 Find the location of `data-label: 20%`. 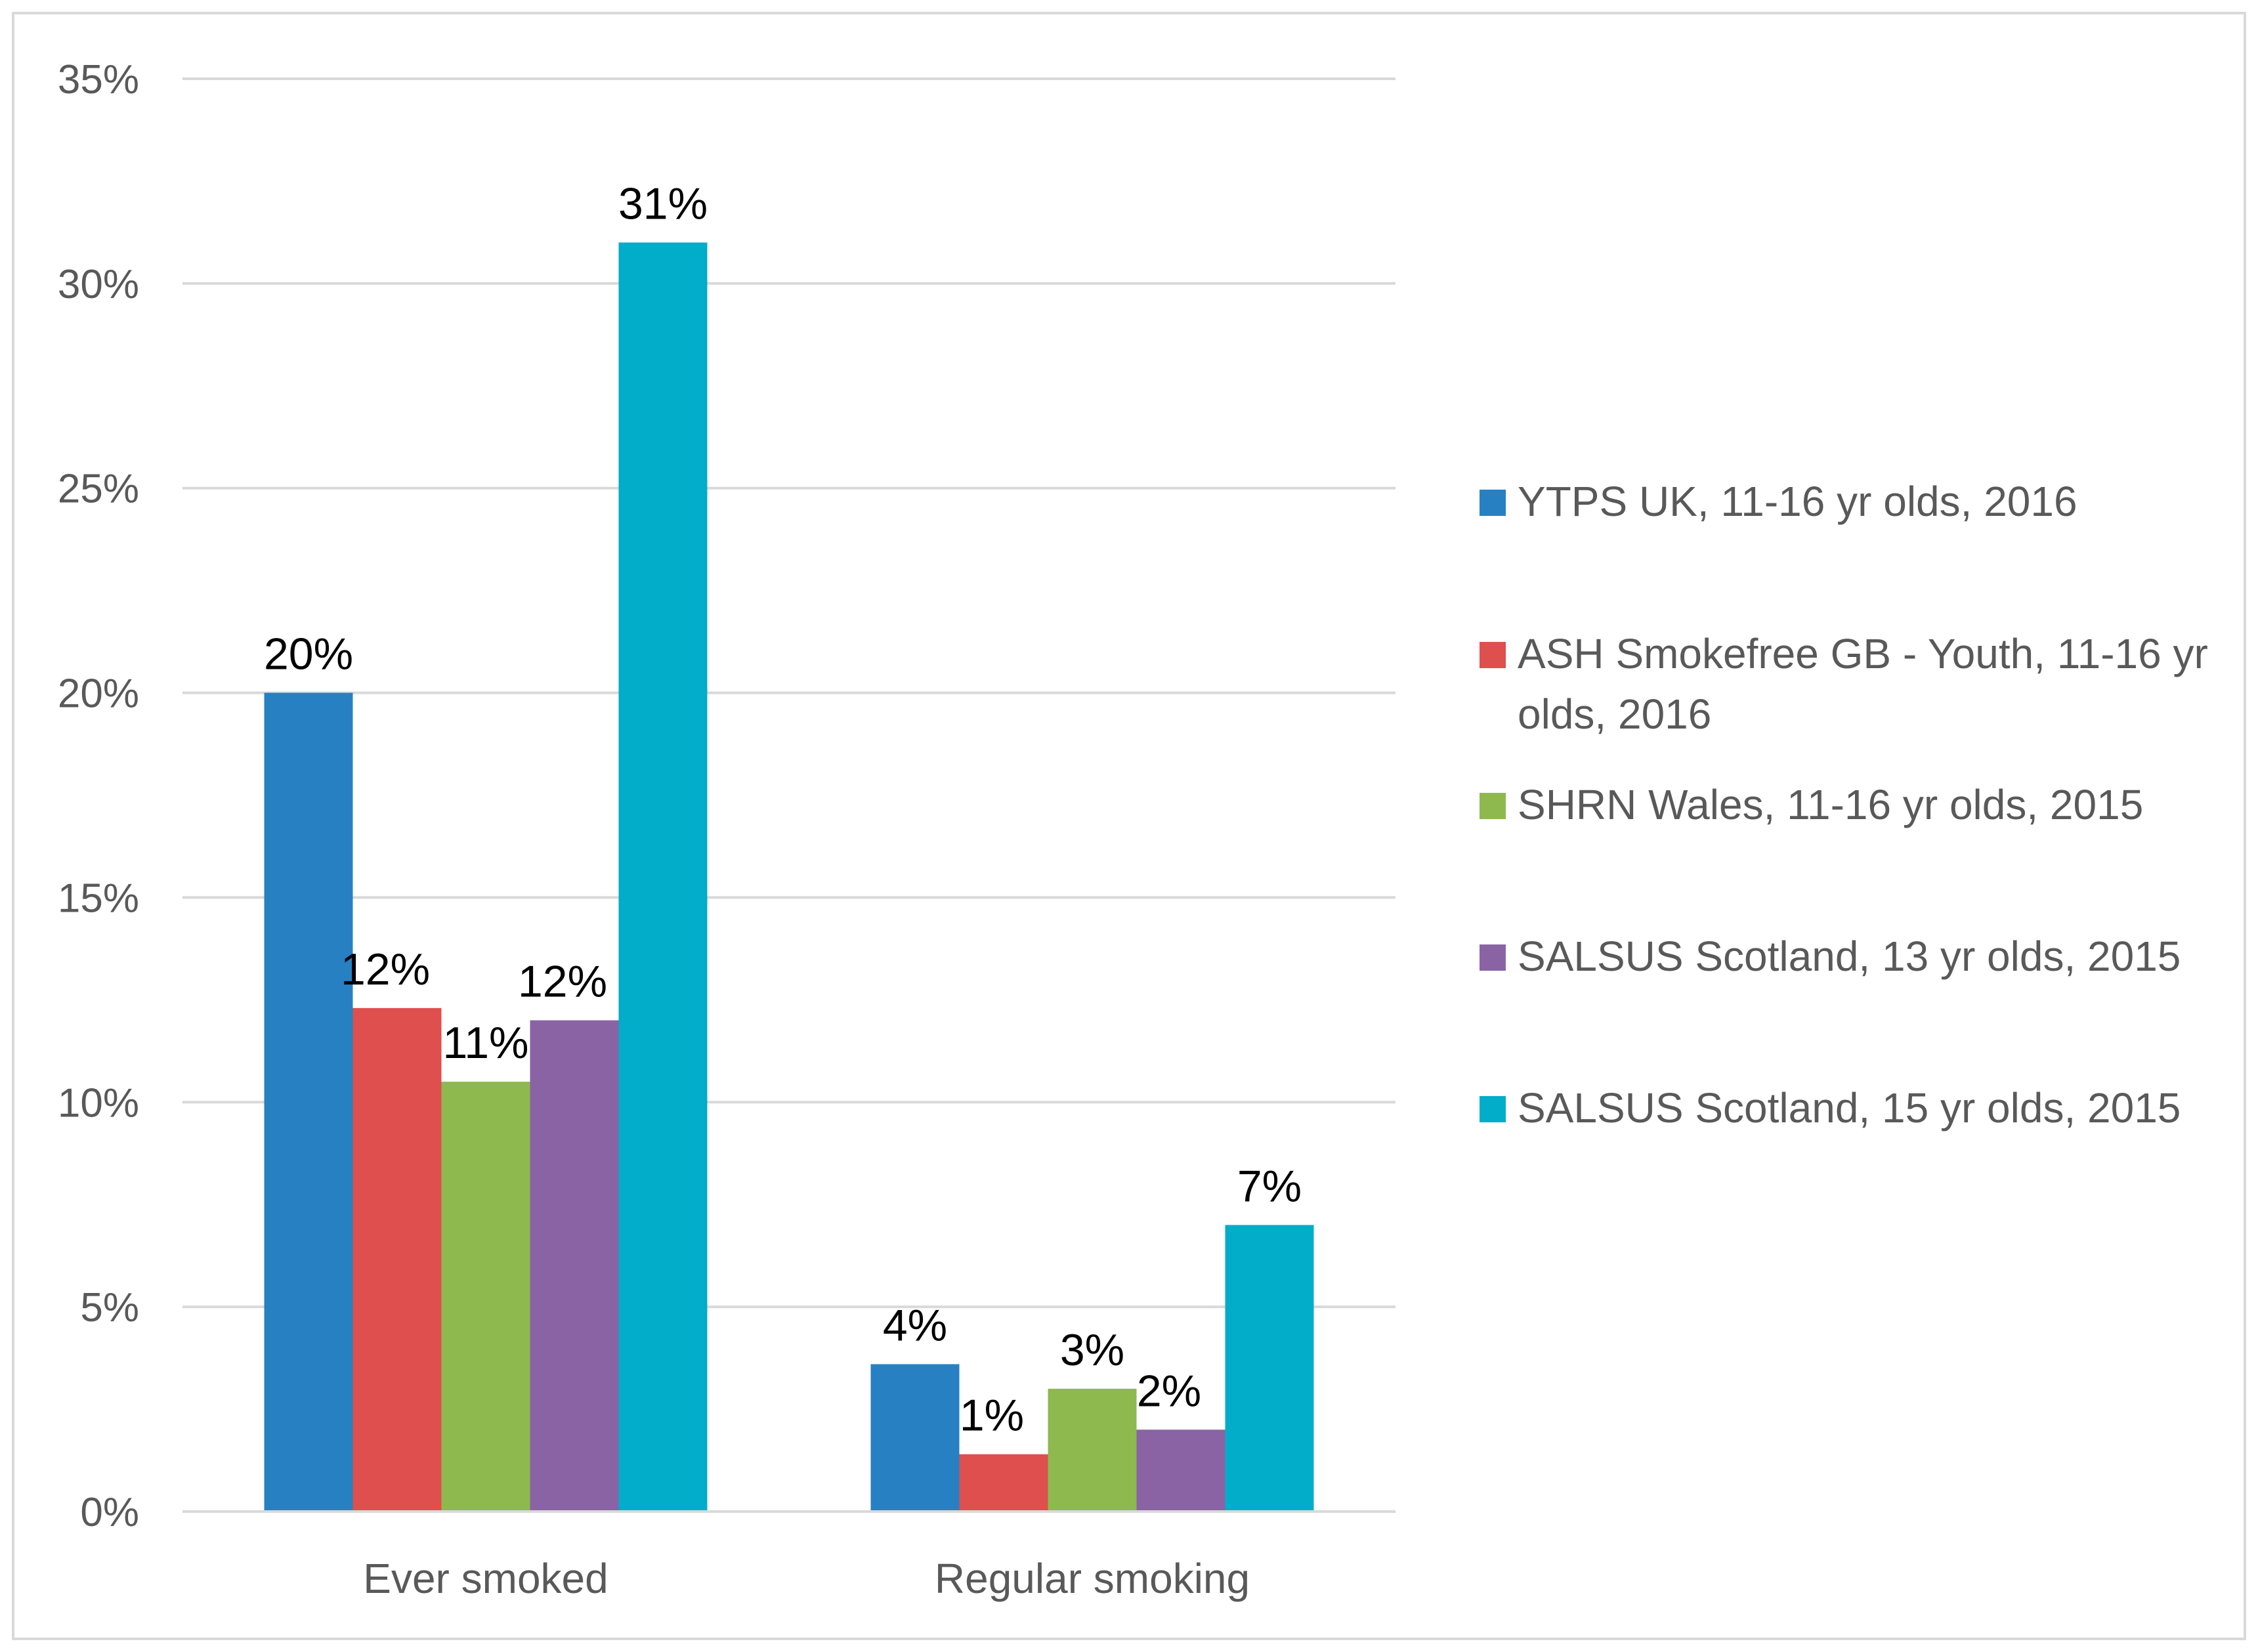

data-label: 20% is located at coordinates (308, 654).